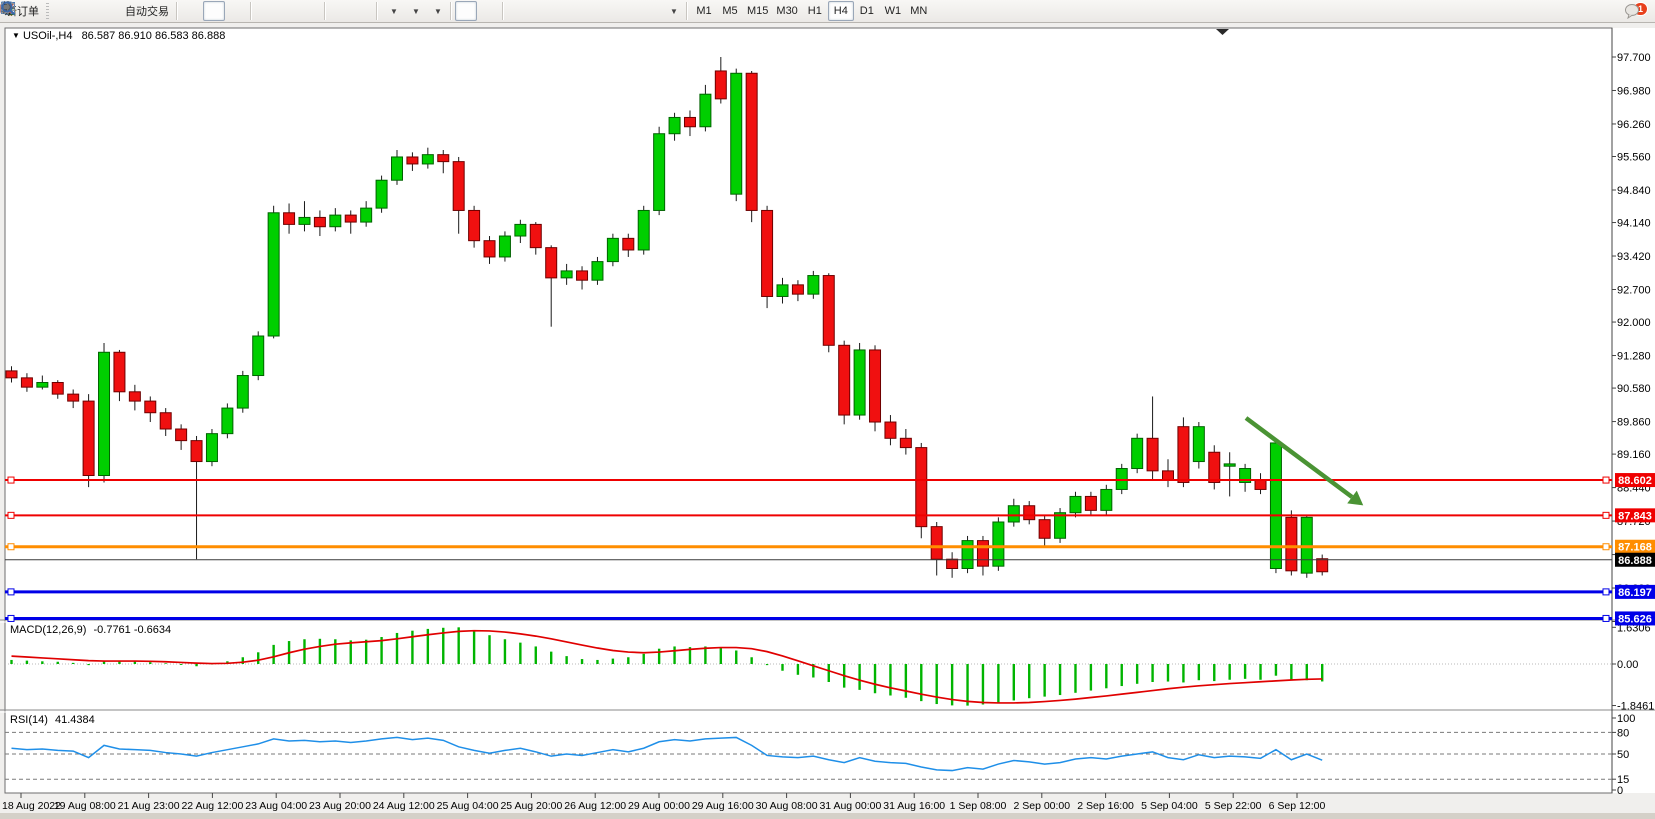 Image resolution: width=1655 pixels, height=819 pixels. What do you see at coordinates (1620, 791) in the screenshot?
I see `rsi-tick-label: 0` at bounding box center [1620, 791].